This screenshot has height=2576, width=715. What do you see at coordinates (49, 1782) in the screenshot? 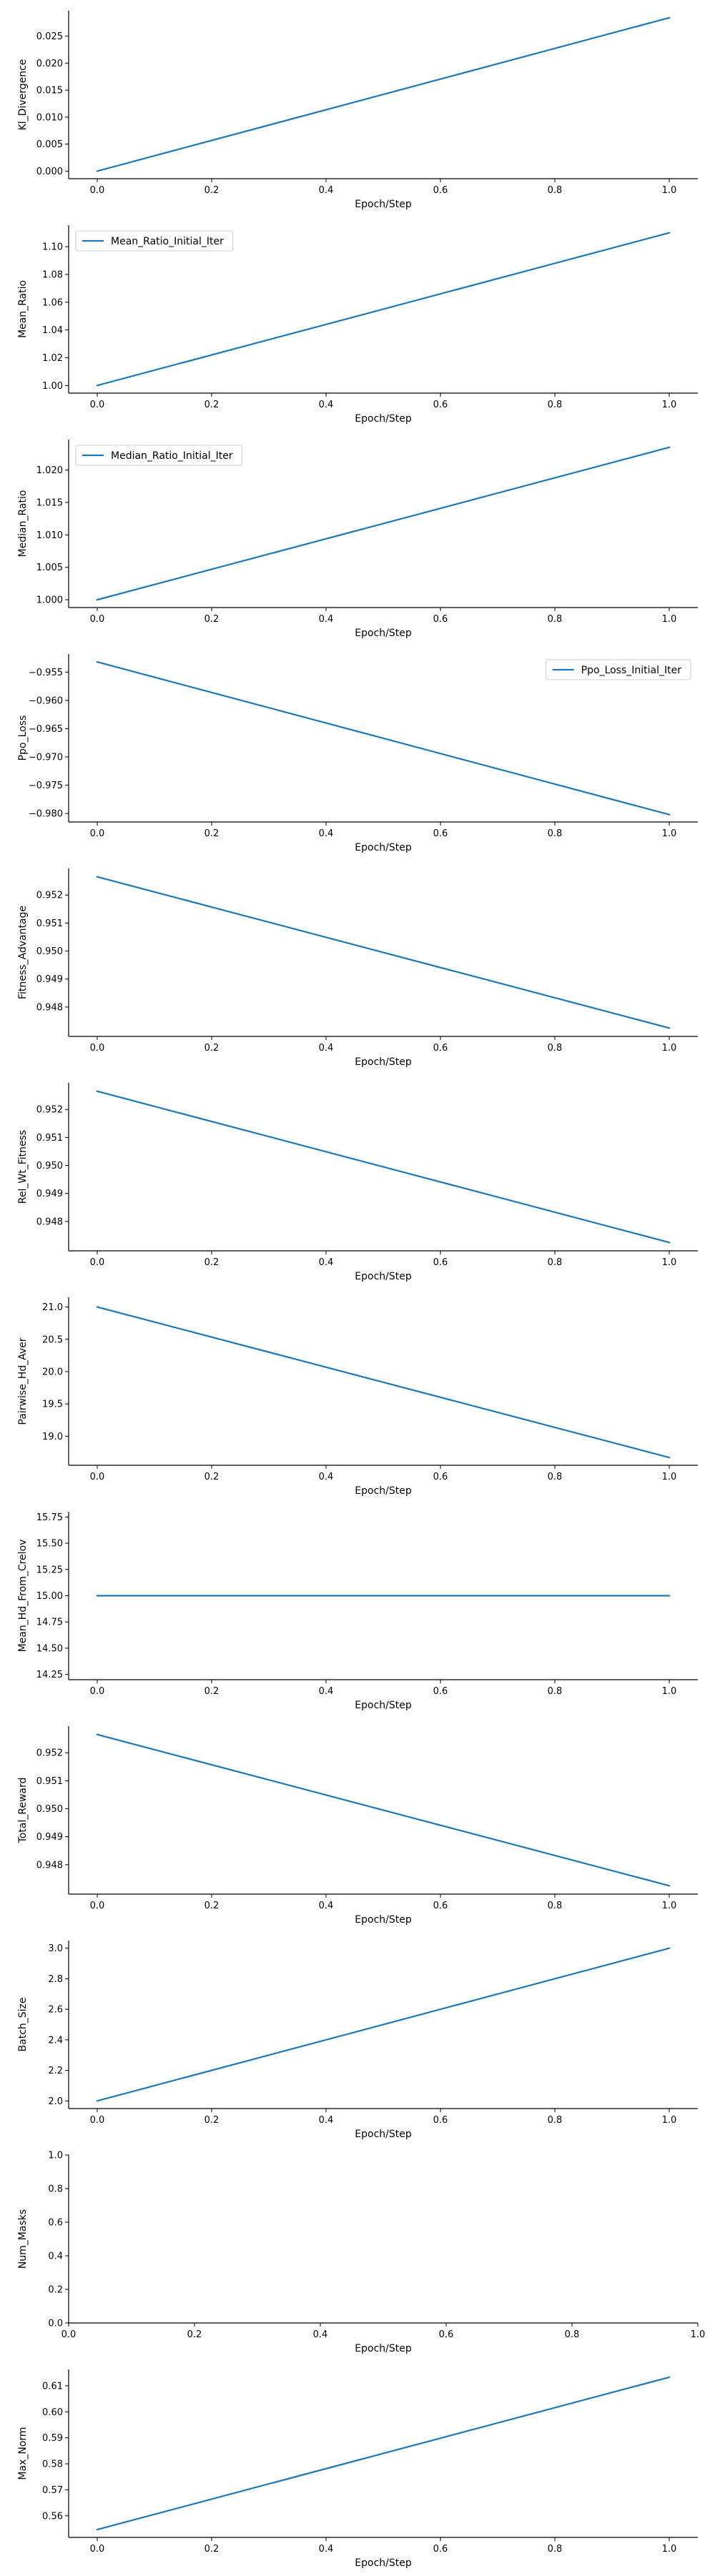
I see `y-tick-label: 0.951` at bounding box center [49, 1782].